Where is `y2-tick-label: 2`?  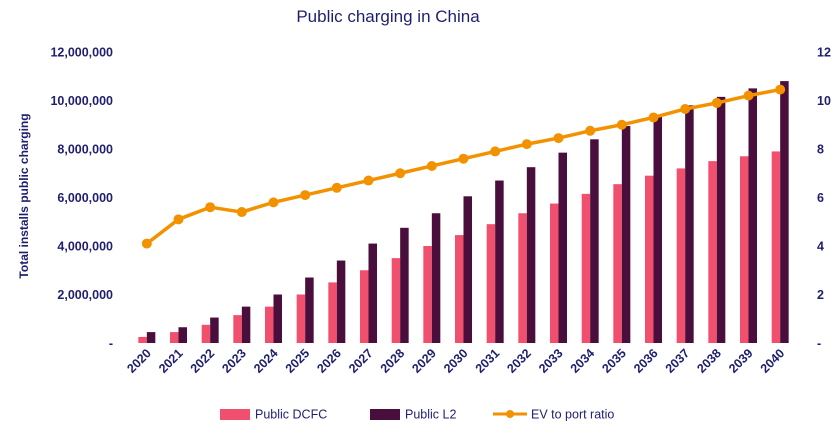 y2-tick-label: 2 is located at coordinates (820, 295).